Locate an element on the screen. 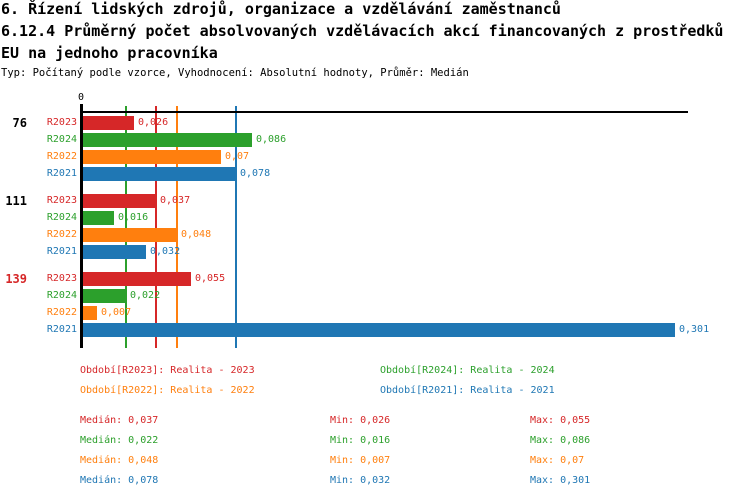  page-title-line3: EU na jednoho pracovníka is located at coordinates (109, 53).